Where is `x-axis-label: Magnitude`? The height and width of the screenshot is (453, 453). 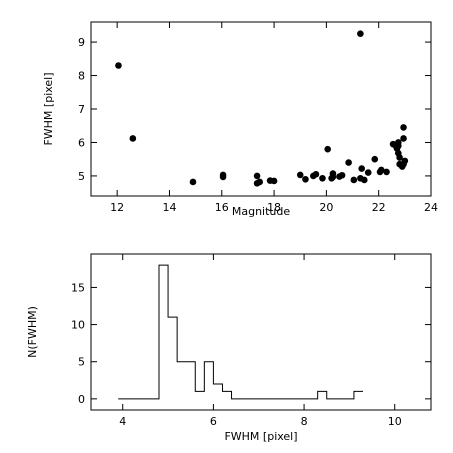
x-axis-label: Magnitude is located at coordinates (261, 211).